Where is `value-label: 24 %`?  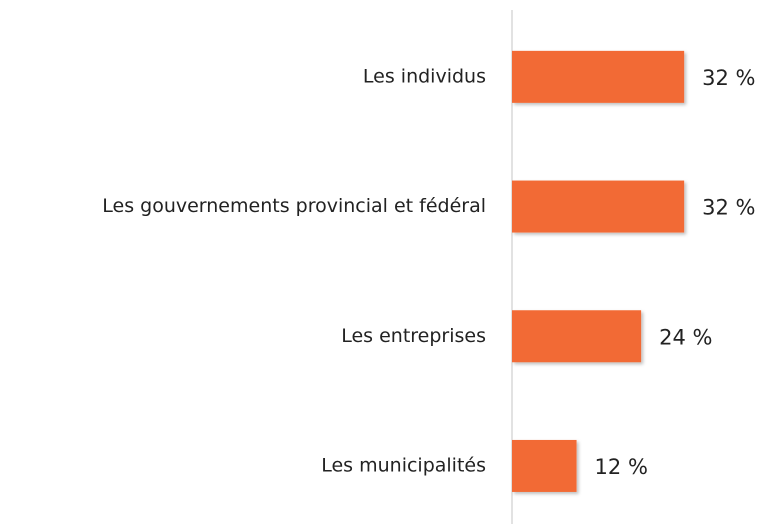
value-label: 24 % is located at coordinates (685, 337).